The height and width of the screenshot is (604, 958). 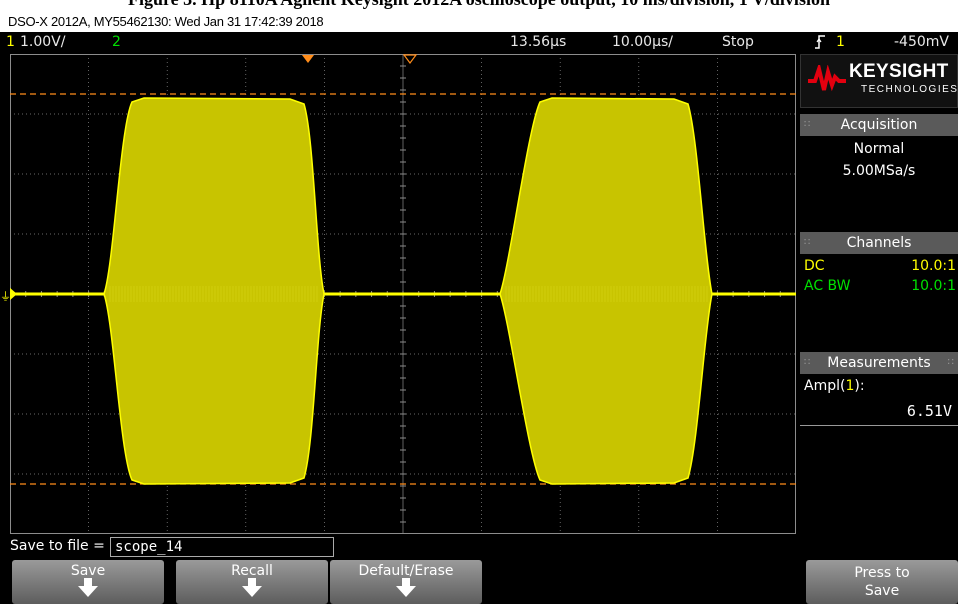 What do you see at coordinates (909, 89) in the screenshot?
I see `brand-subtitle: TECHNOLOGIES` at bounding box center [909, 89].